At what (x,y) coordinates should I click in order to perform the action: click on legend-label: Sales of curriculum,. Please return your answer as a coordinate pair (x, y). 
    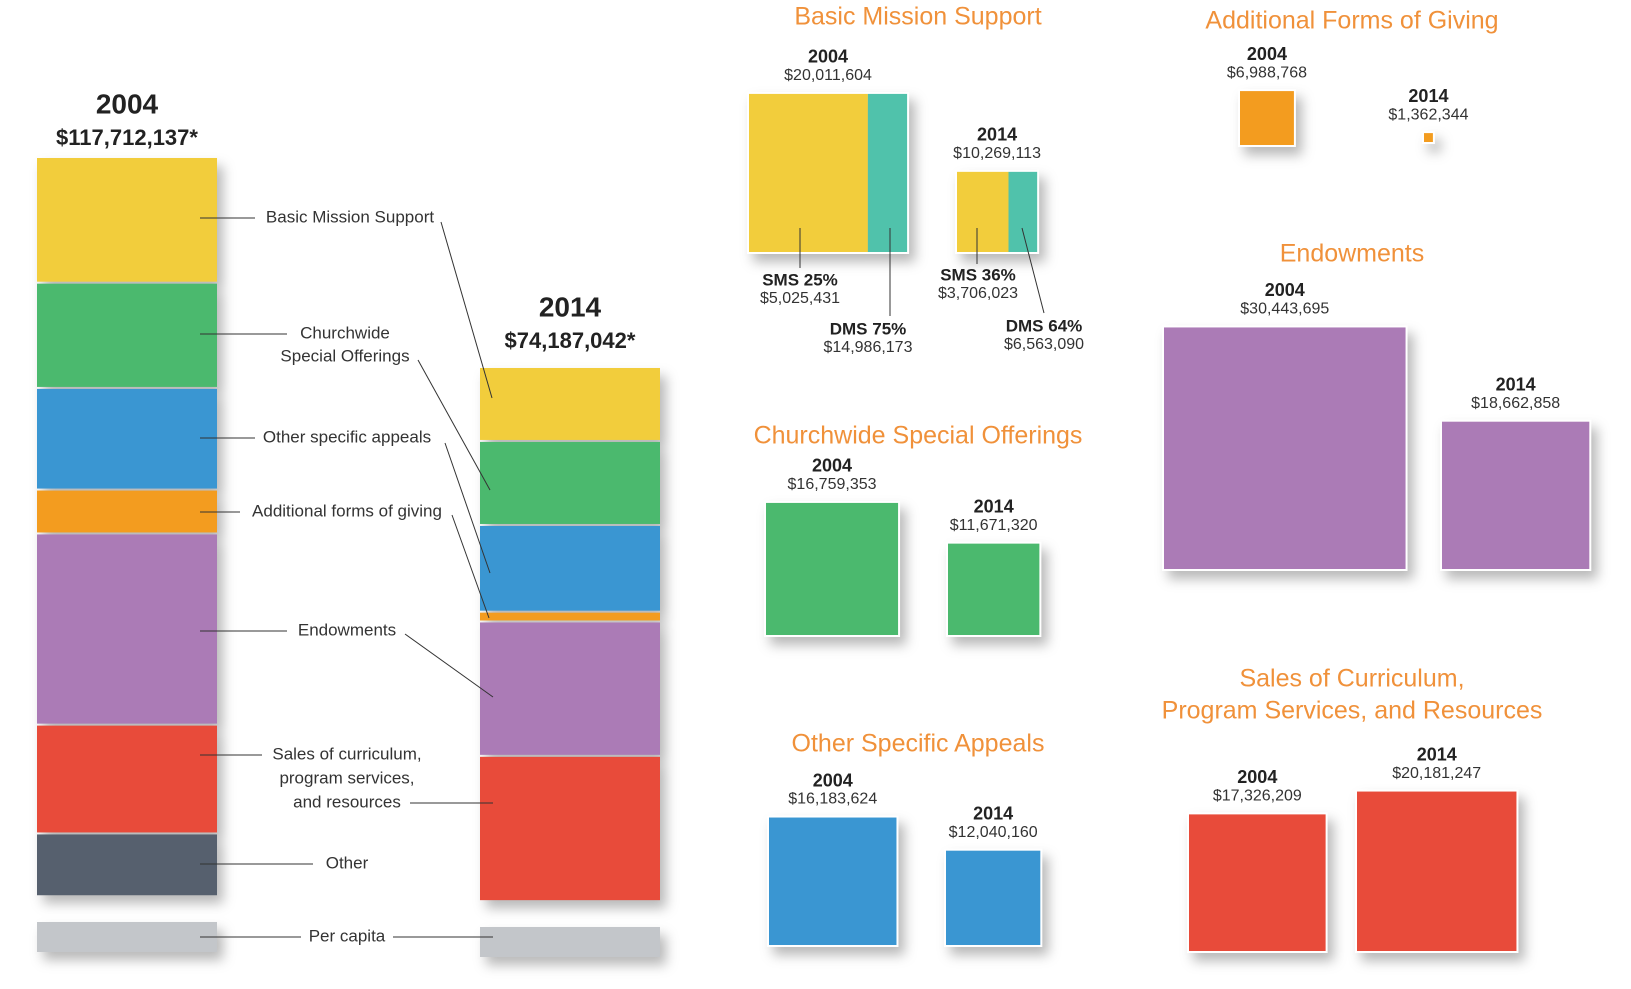
    Looking at the image, I should click on (346, 753).